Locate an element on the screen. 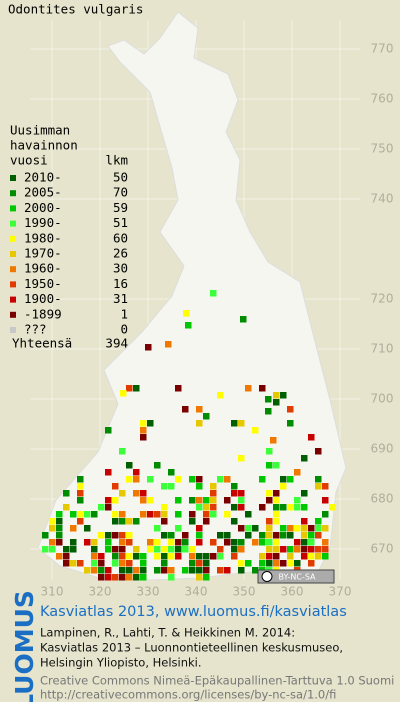  y-label: 760 is located at coordinates (382, 99).